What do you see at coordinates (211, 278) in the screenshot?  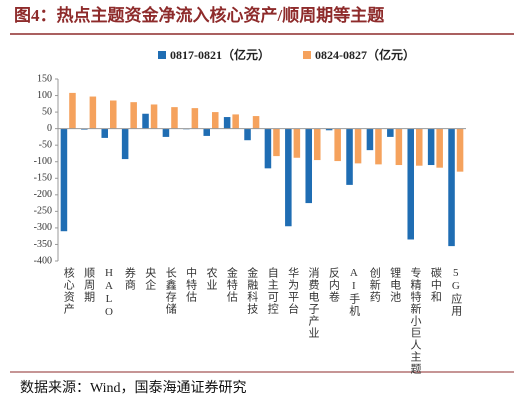 I see `x-tick-label: 农业` at bounding box center [211, 278].